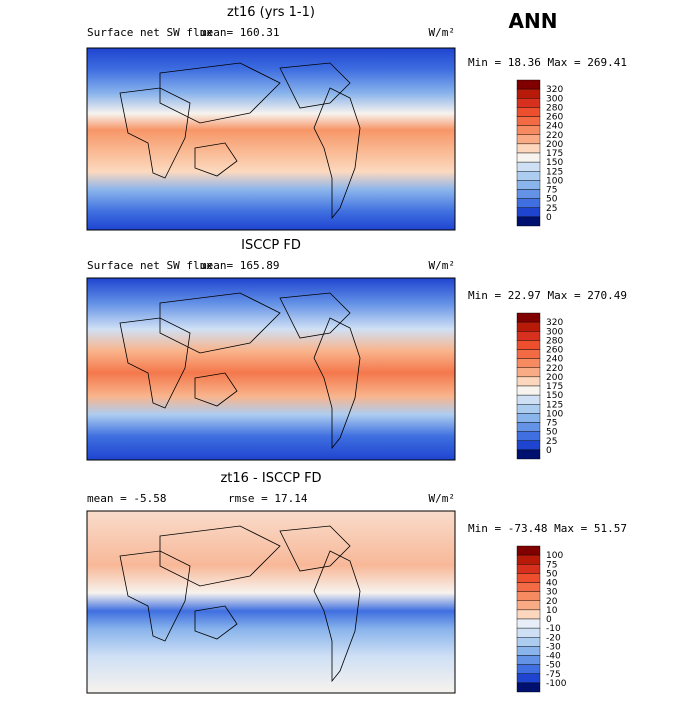 This screenshot has height=704, width=700. What do you see at coordinates (552, 593) in the screenshot?
I see `colorbar-label: 30` at bounding box center [552, 593].